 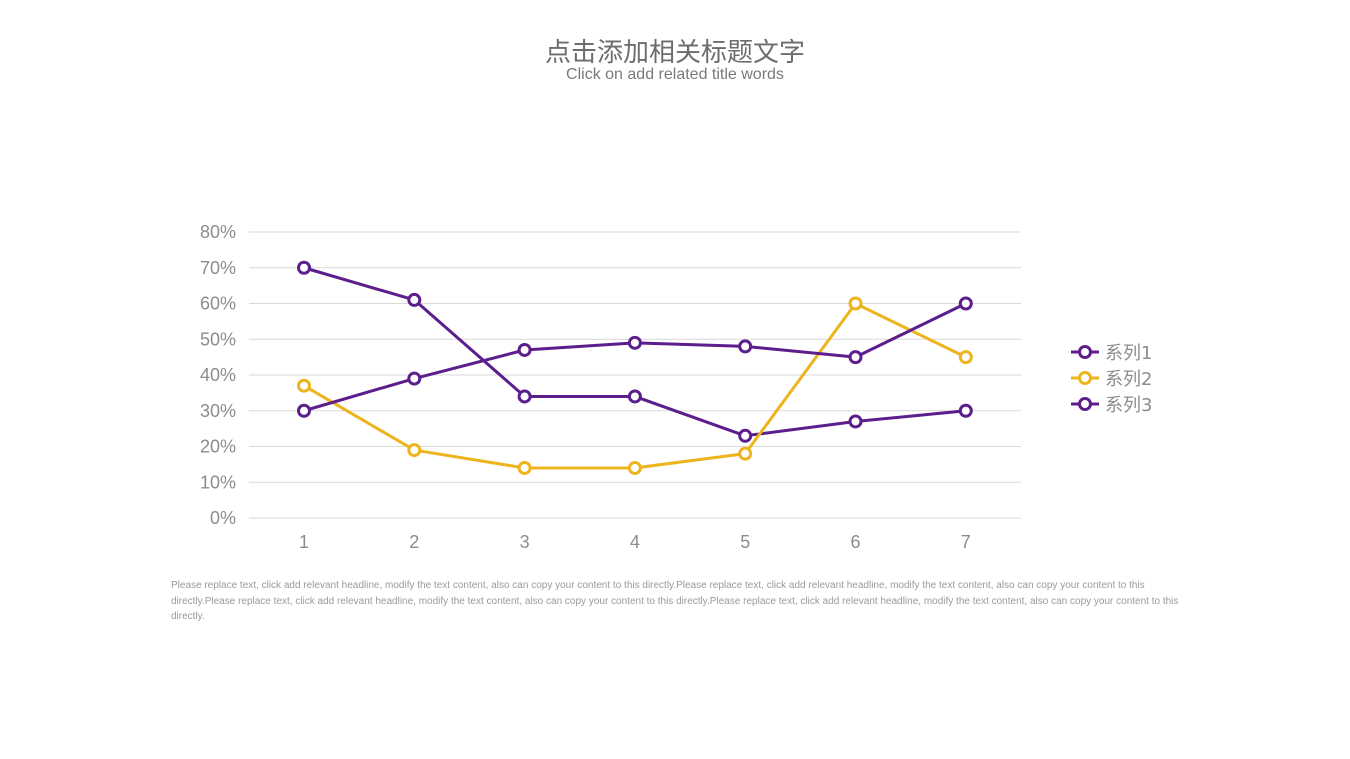 I want to click on page-subtitle: Click on add related title words, so click(x=675, y=74).